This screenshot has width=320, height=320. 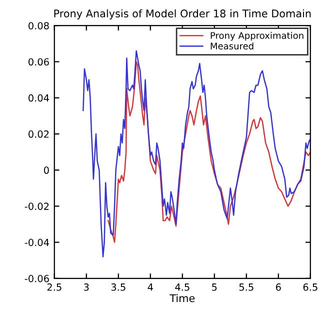 What do you see at coordinates (86, 287) in the screenshot?
I see `x-tick-label: 3` at bounding box center [86, 287].